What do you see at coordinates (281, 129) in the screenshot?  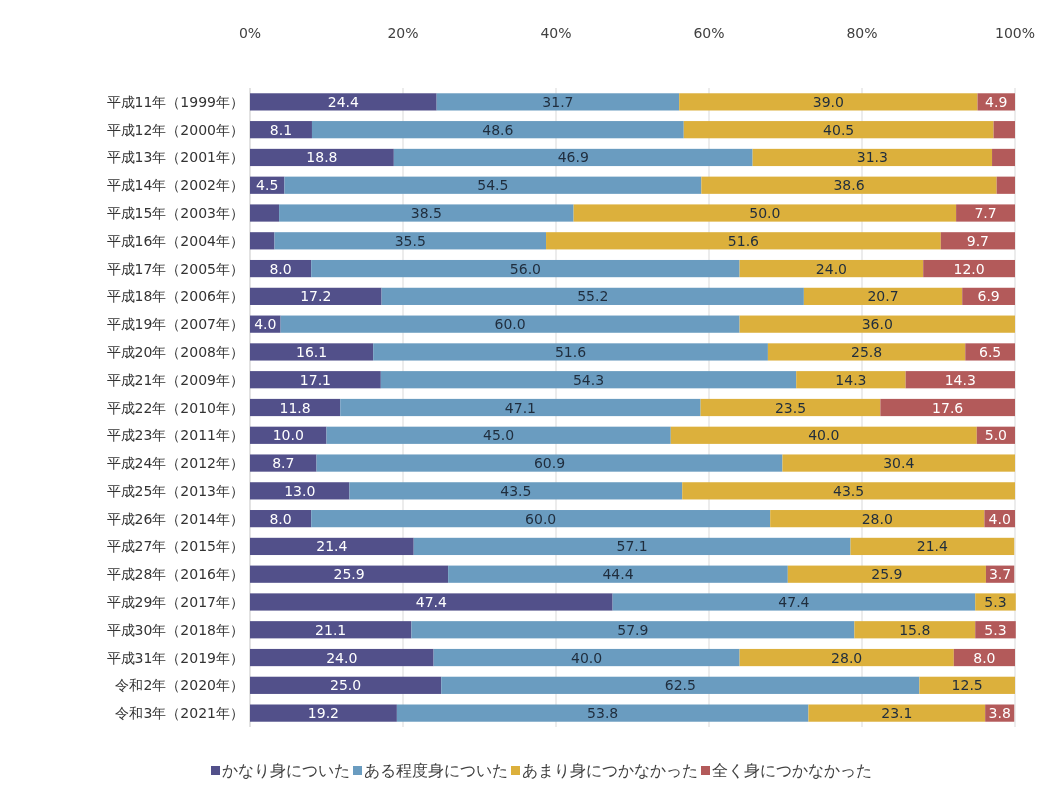 I see `data-label: 8.1` at bounding box center [281, 129].